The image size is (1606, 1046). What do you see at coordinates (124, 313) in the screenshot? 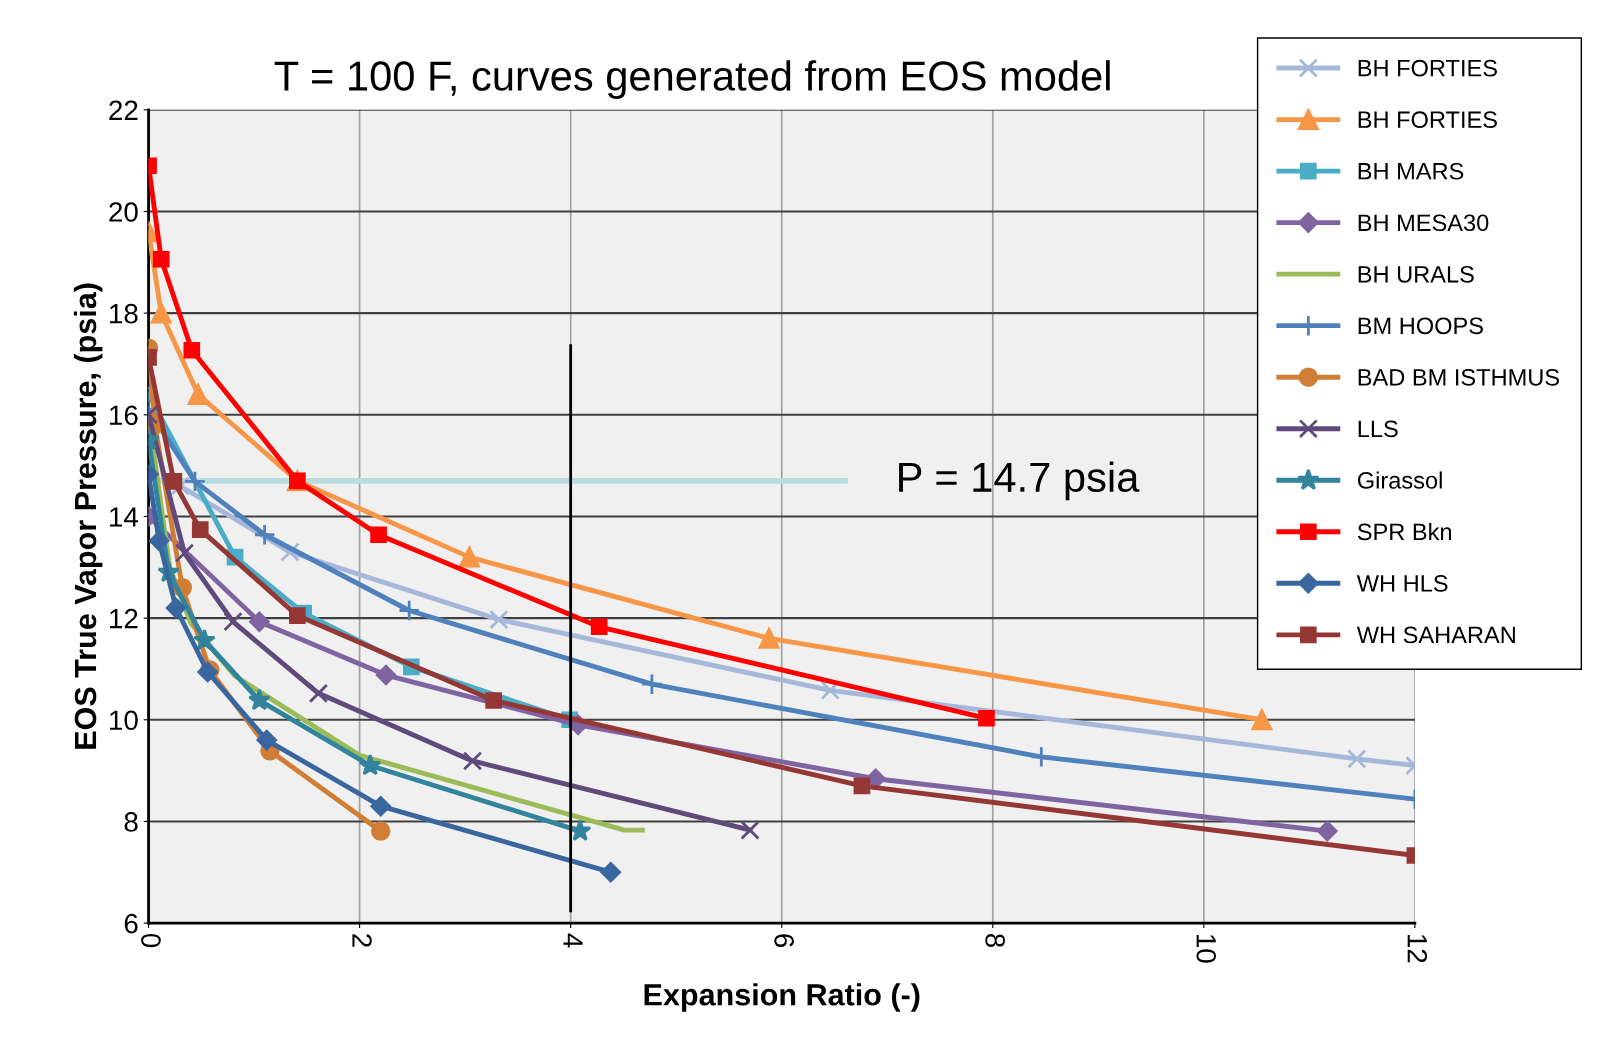
I see `y-tick-label: 18` at bounding box center [124, 313].